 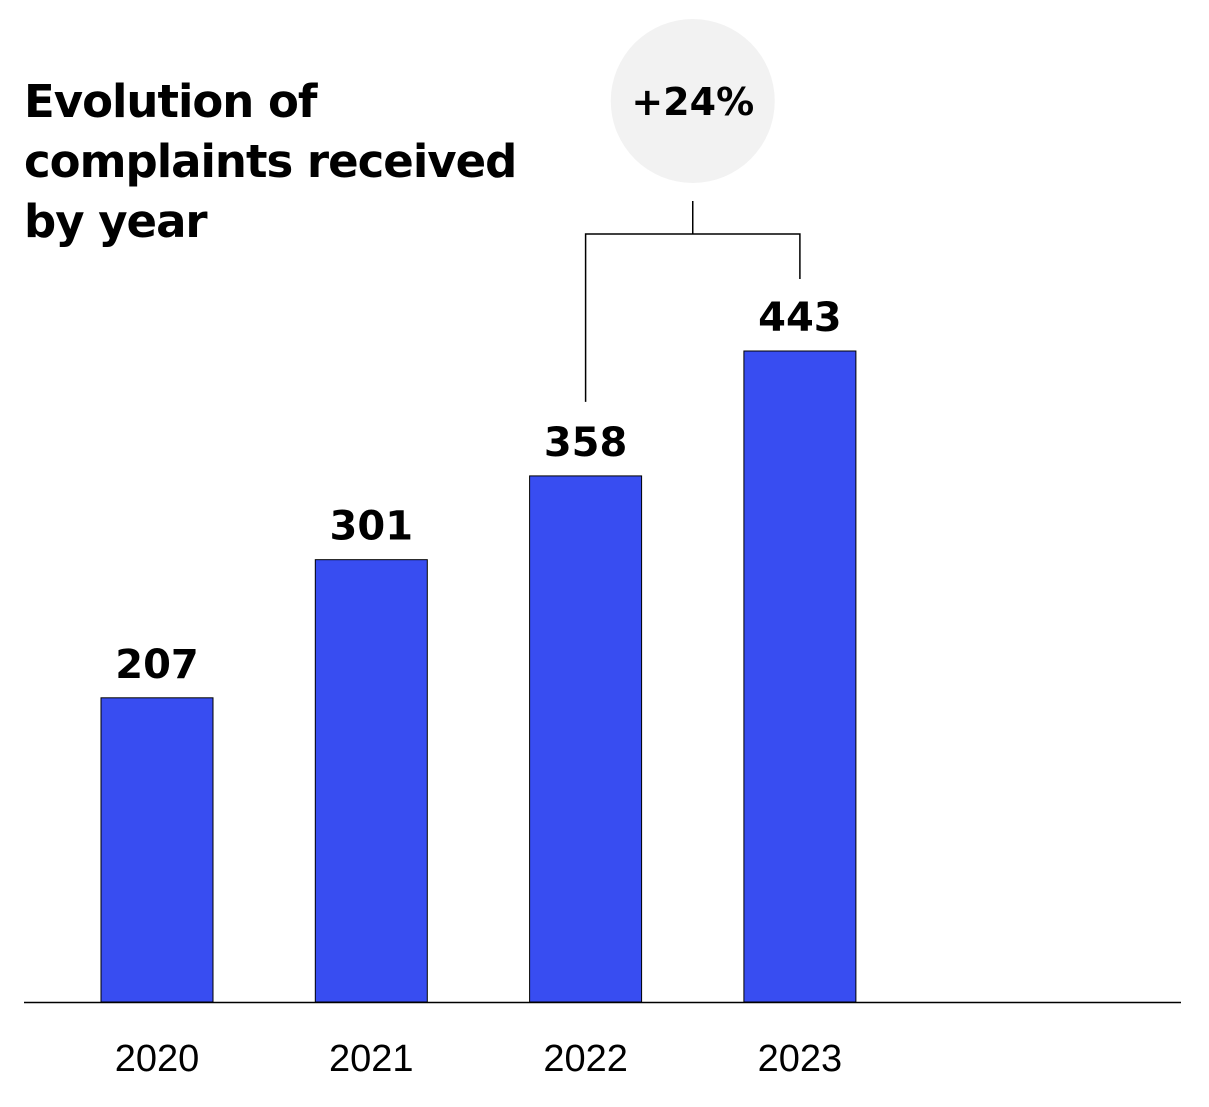 I want to click on growth-badge-text: +24%, so click(x=692, y=102).